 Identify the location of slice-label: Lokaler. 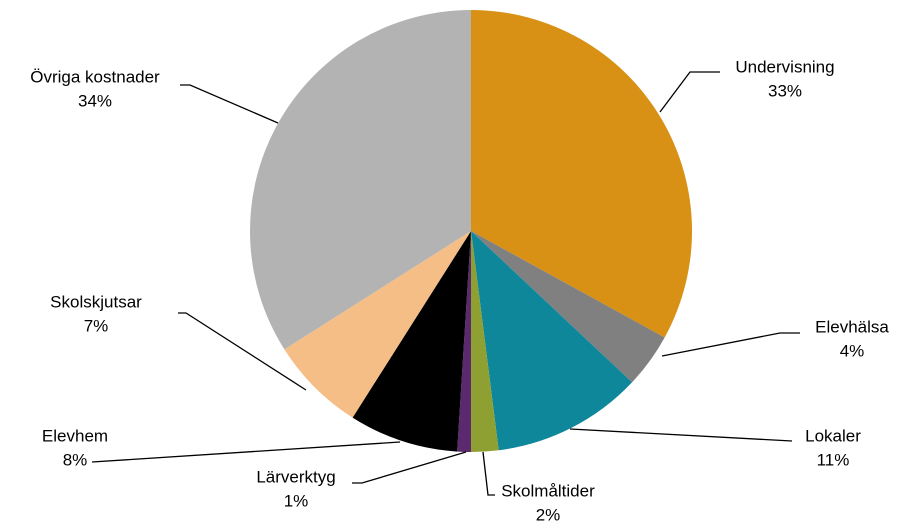
(833, 435).